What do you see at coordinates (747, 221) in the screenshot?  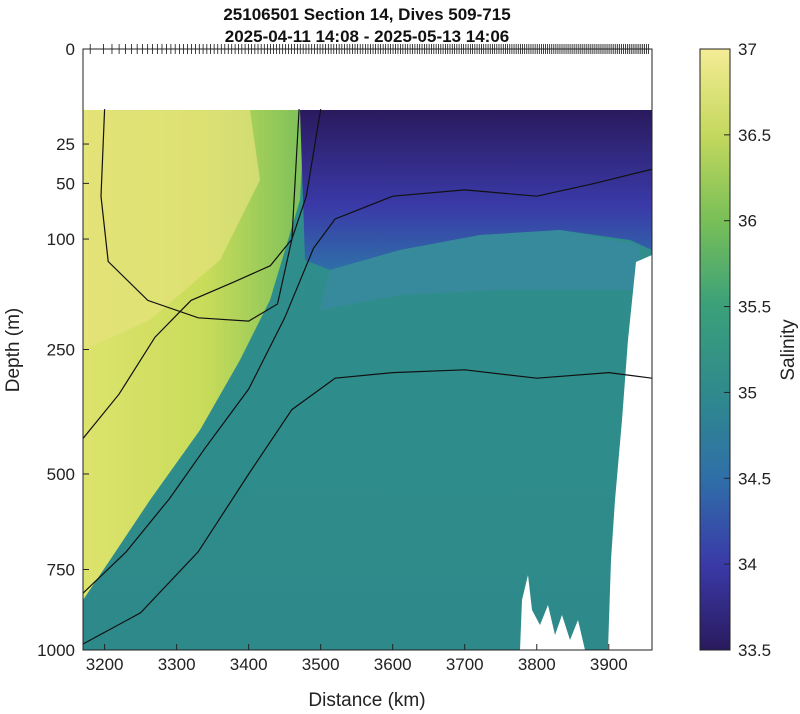 I see `colorbar-tick-label: 36` at bounding box center [747, 221].